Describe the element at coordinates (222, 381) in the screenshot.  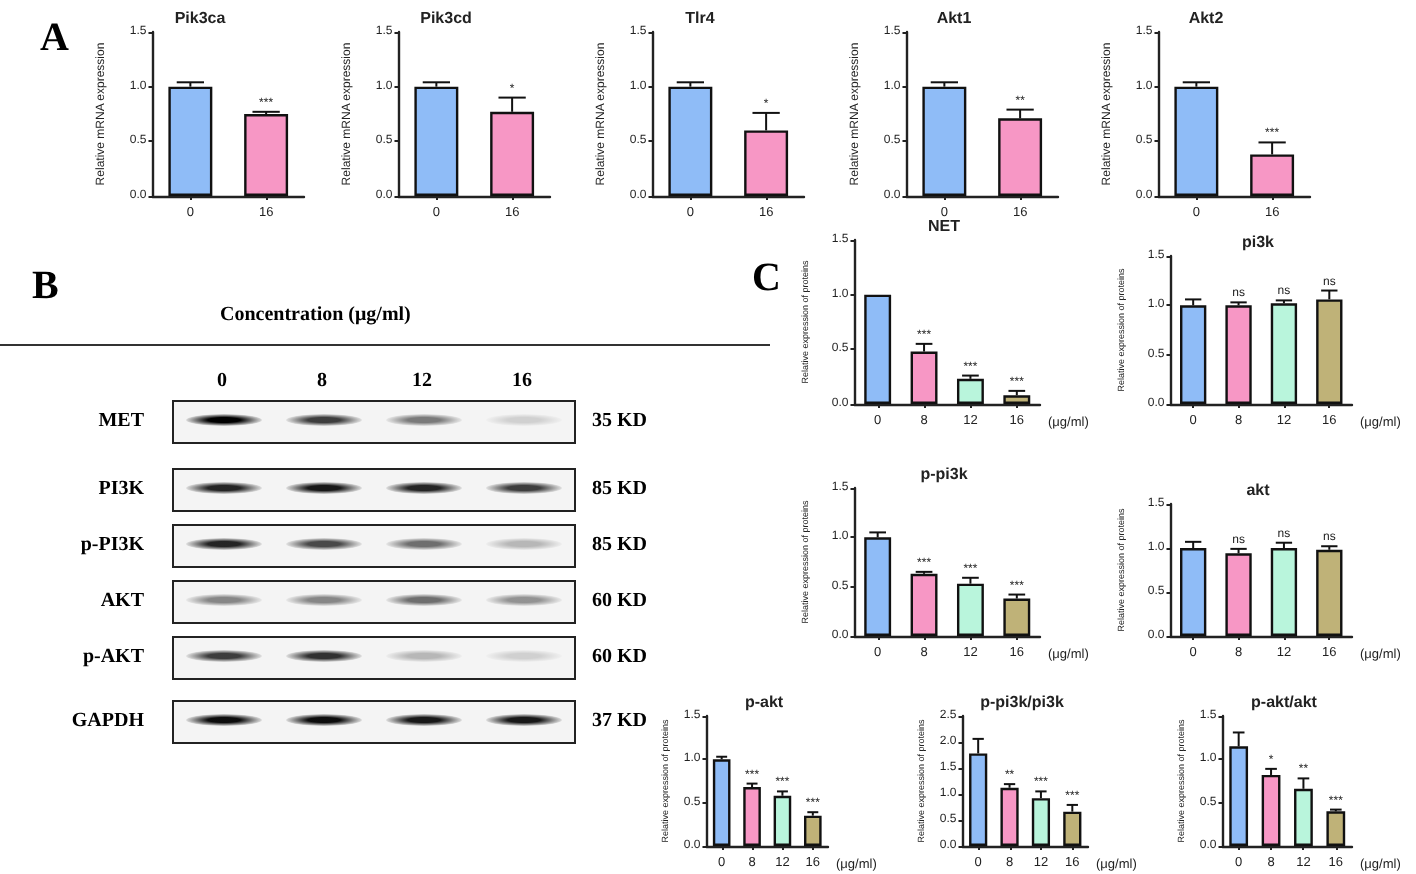
I see `category-label: 0` at that location.